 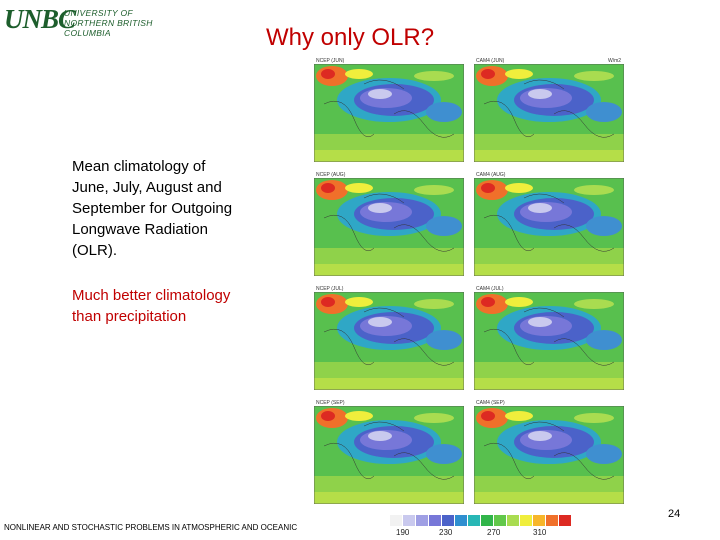 What do you see at coordinates (549, 341) in the screenshot?
I see `panel-cam4-jul` at bounding box center [549, 341].